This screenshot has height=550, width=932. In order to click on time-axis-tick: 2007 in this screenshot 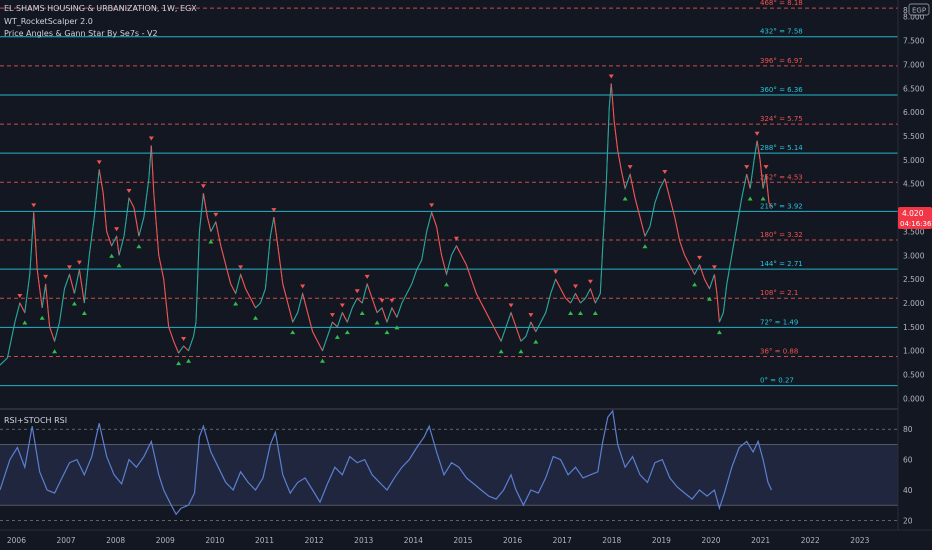, I will do `click(65, 540)`.